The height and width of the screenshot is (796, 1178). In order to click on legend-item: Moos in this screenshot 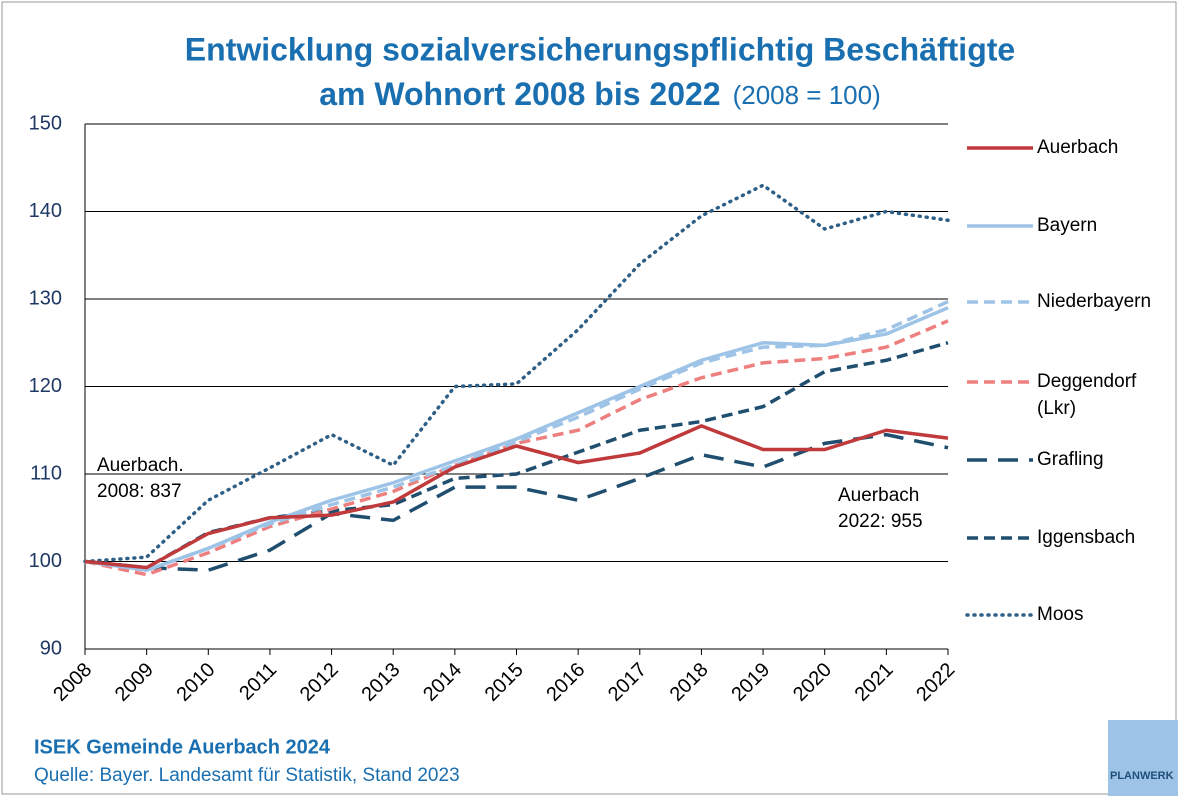, I will do `click(1071, 614)`.